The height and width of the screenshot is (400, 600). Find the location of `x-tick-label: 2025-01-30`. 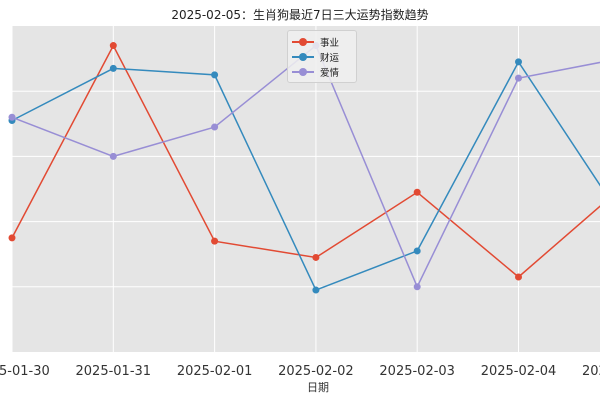

x-tick-label: 2025-01-30 is located at coordinates (25, 371).